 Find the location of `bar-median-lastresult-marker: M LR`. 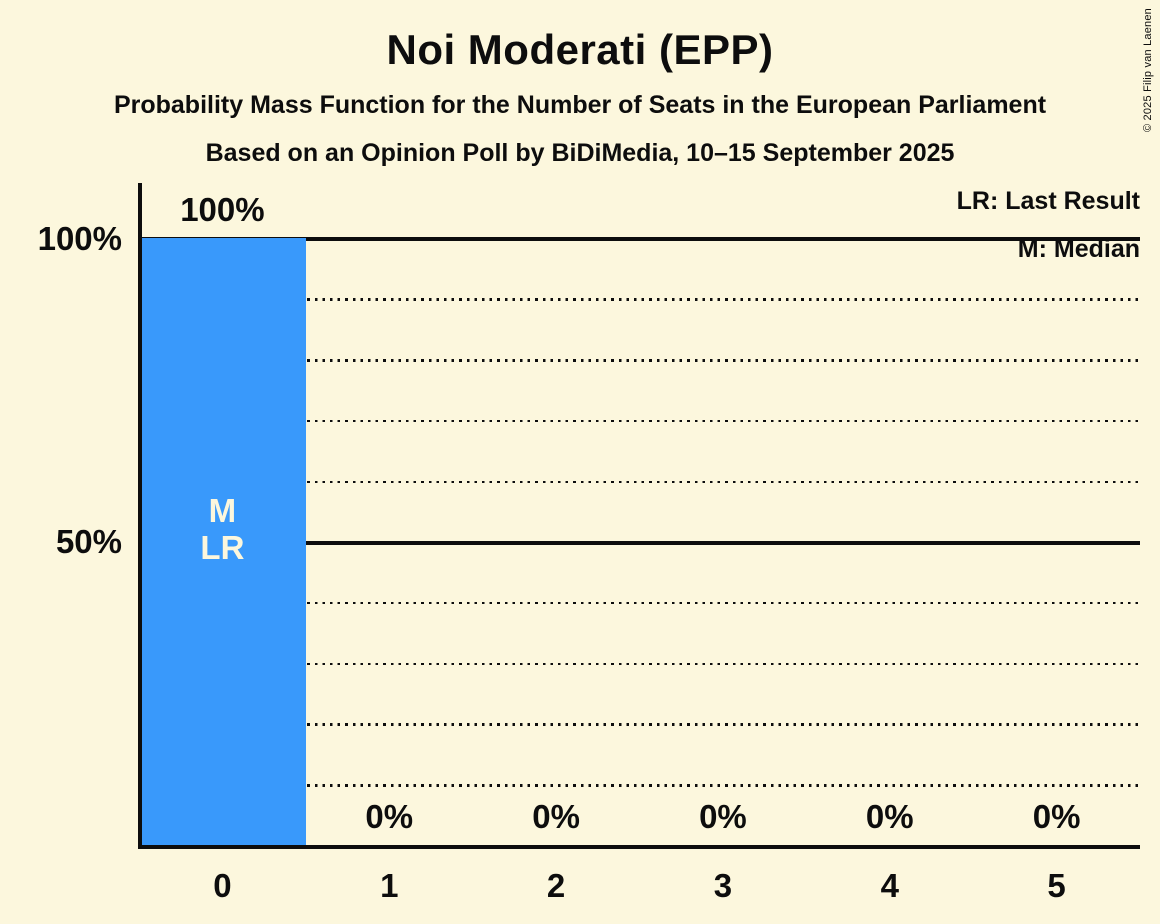

bar-median-lastresult-marker: M LR is located at coordinates (222, 542).